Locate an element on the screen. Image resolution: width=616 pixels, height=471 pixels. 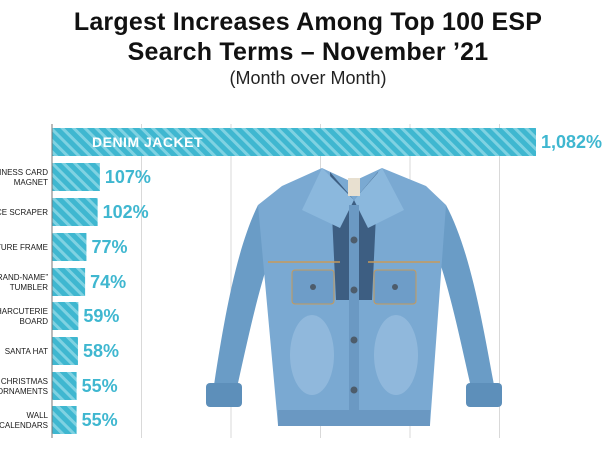
category-label: SANTA HAT is located at coordinates (26, 351).